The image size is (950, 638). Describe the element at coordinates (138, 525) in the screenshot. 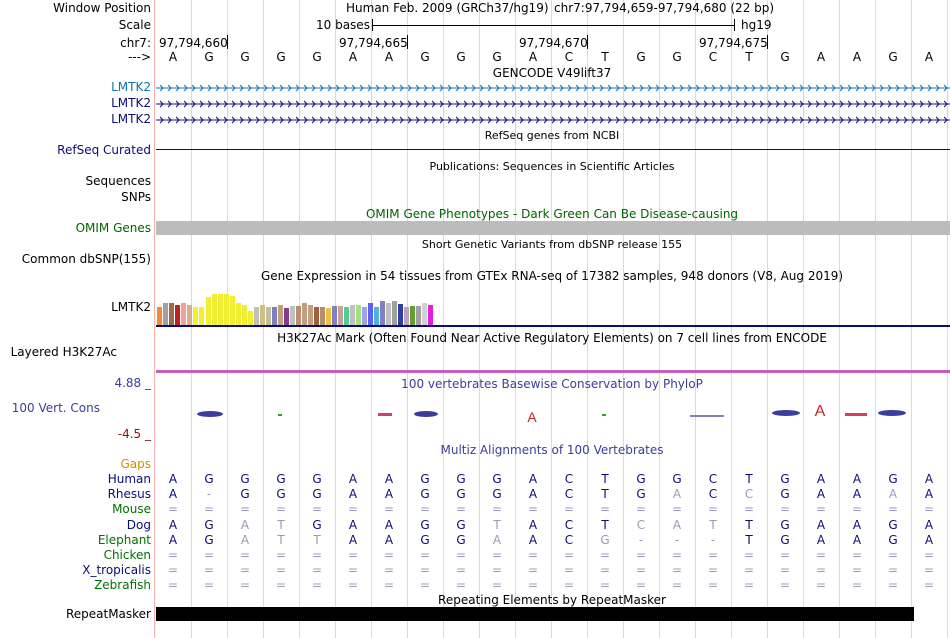

I see `species-label-dog: Dog` at that location.